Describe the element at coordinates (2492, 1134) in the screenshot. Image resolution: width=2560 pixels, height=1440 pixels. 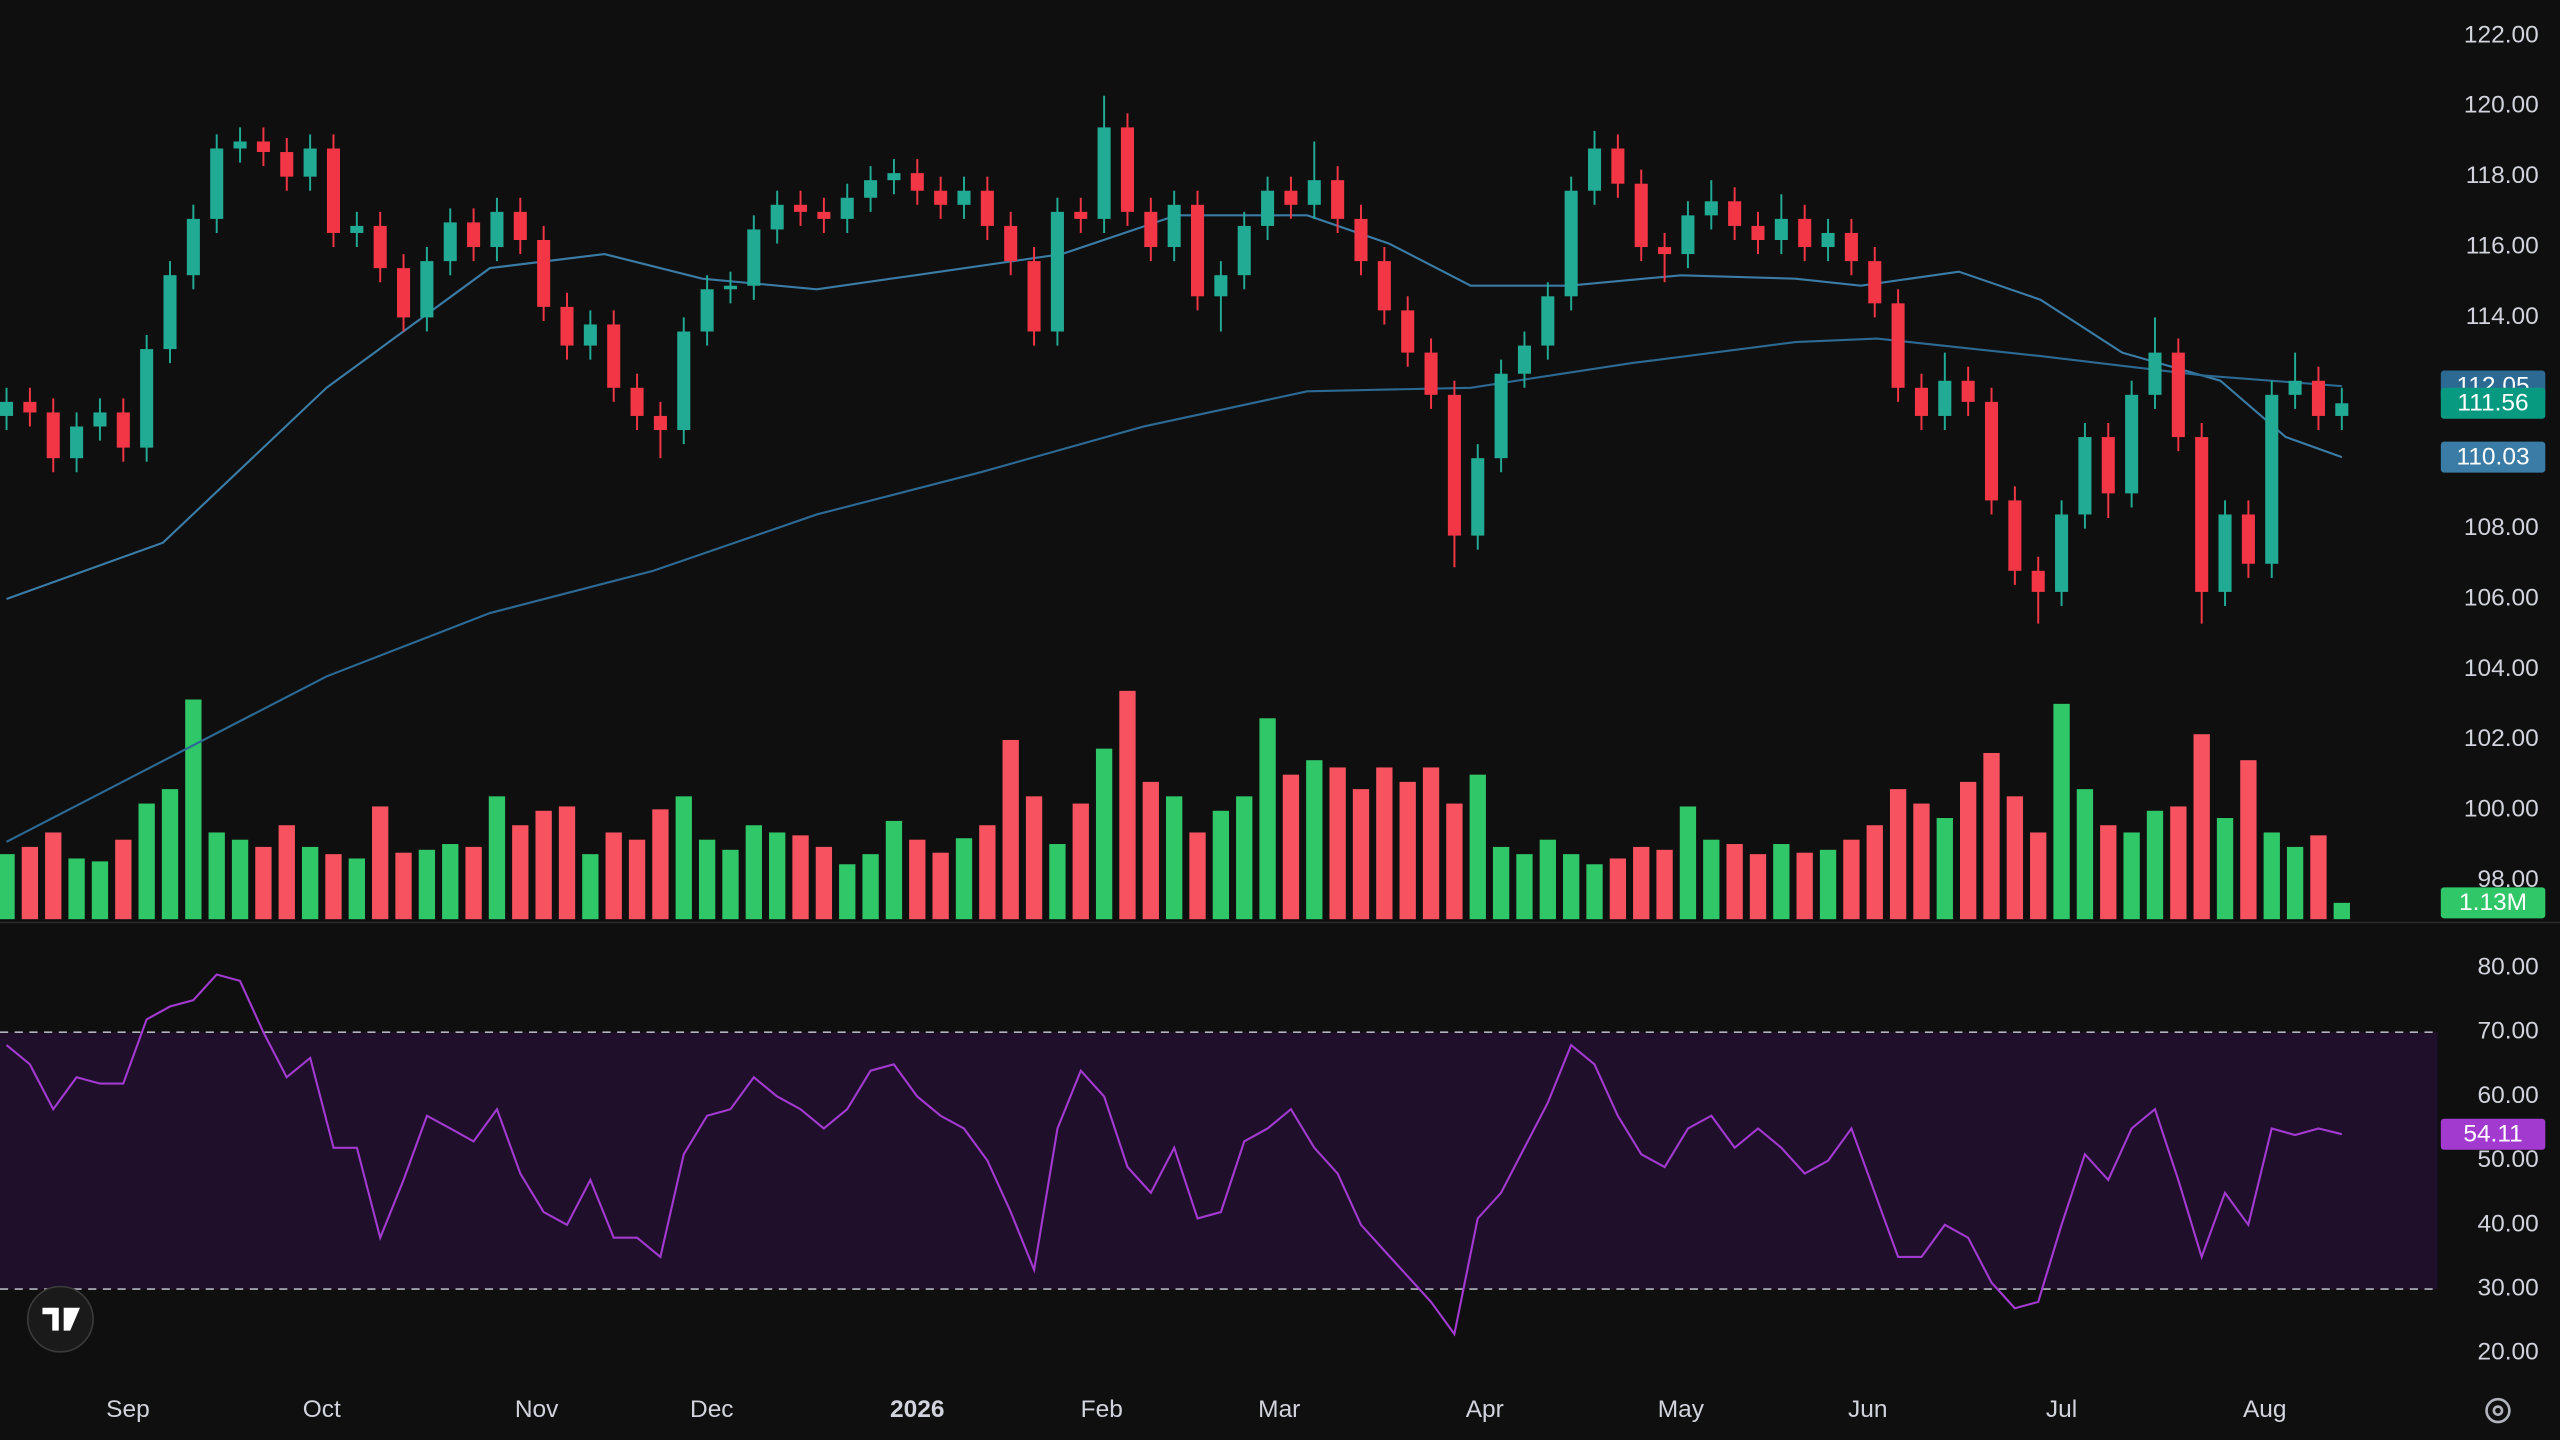
I see `rsi-last-label: 54.11` at that location.